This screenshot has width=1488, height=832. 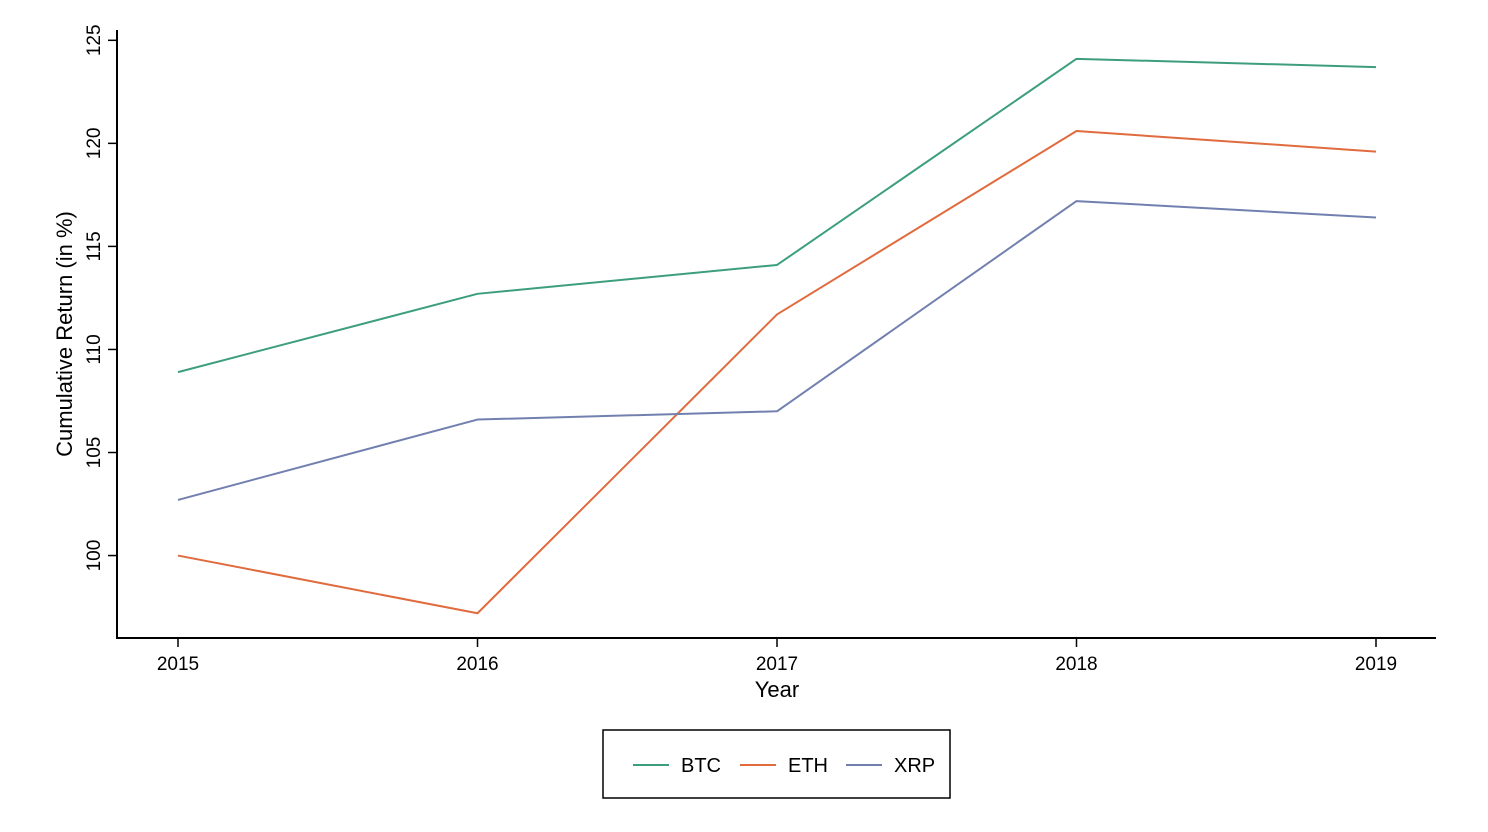 I want to click on y-tick-label: 110, so click(x=94, y=349).